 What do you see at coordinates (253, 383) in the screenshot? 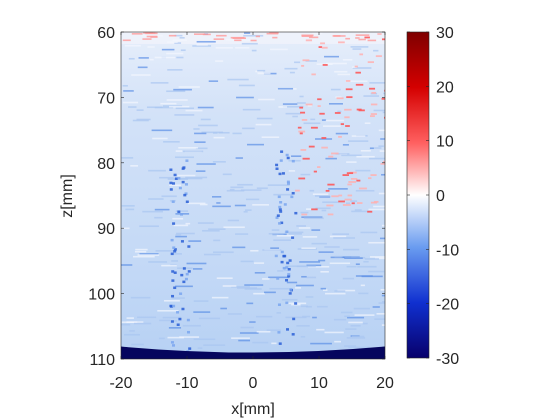
I see `x-tick-label: 0` at bounding box center [253, 383].